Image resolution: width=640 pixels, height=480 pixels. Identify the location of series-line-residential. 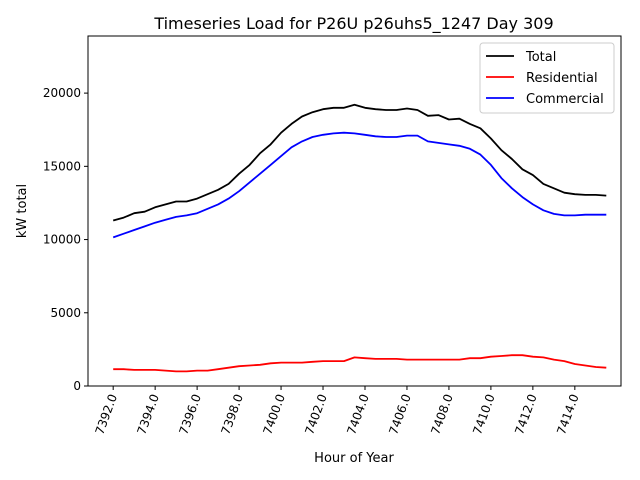
(360, 363).